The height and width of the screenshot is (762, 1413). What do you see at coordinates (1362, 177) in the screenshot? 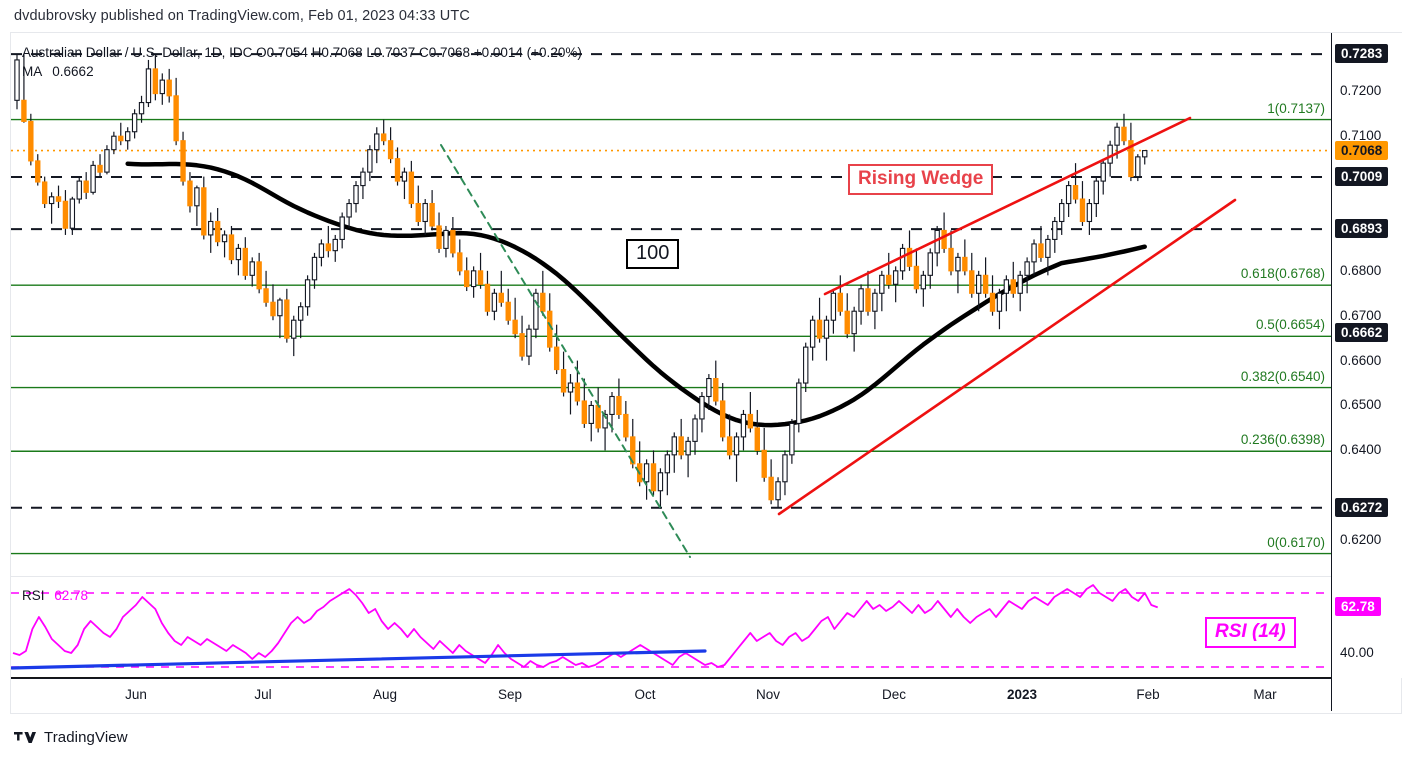
I see `price-level-badge: 0.7009` at bounding box center [1362, 177].